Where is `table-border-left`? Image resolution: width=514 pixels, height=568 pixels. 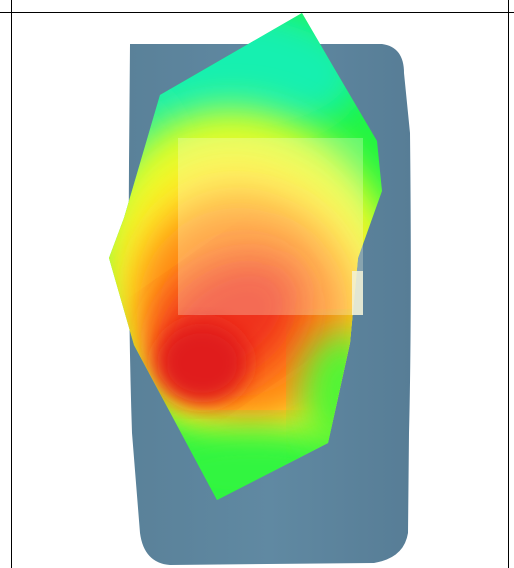 table-border-left is located at coordinates (11, 290).